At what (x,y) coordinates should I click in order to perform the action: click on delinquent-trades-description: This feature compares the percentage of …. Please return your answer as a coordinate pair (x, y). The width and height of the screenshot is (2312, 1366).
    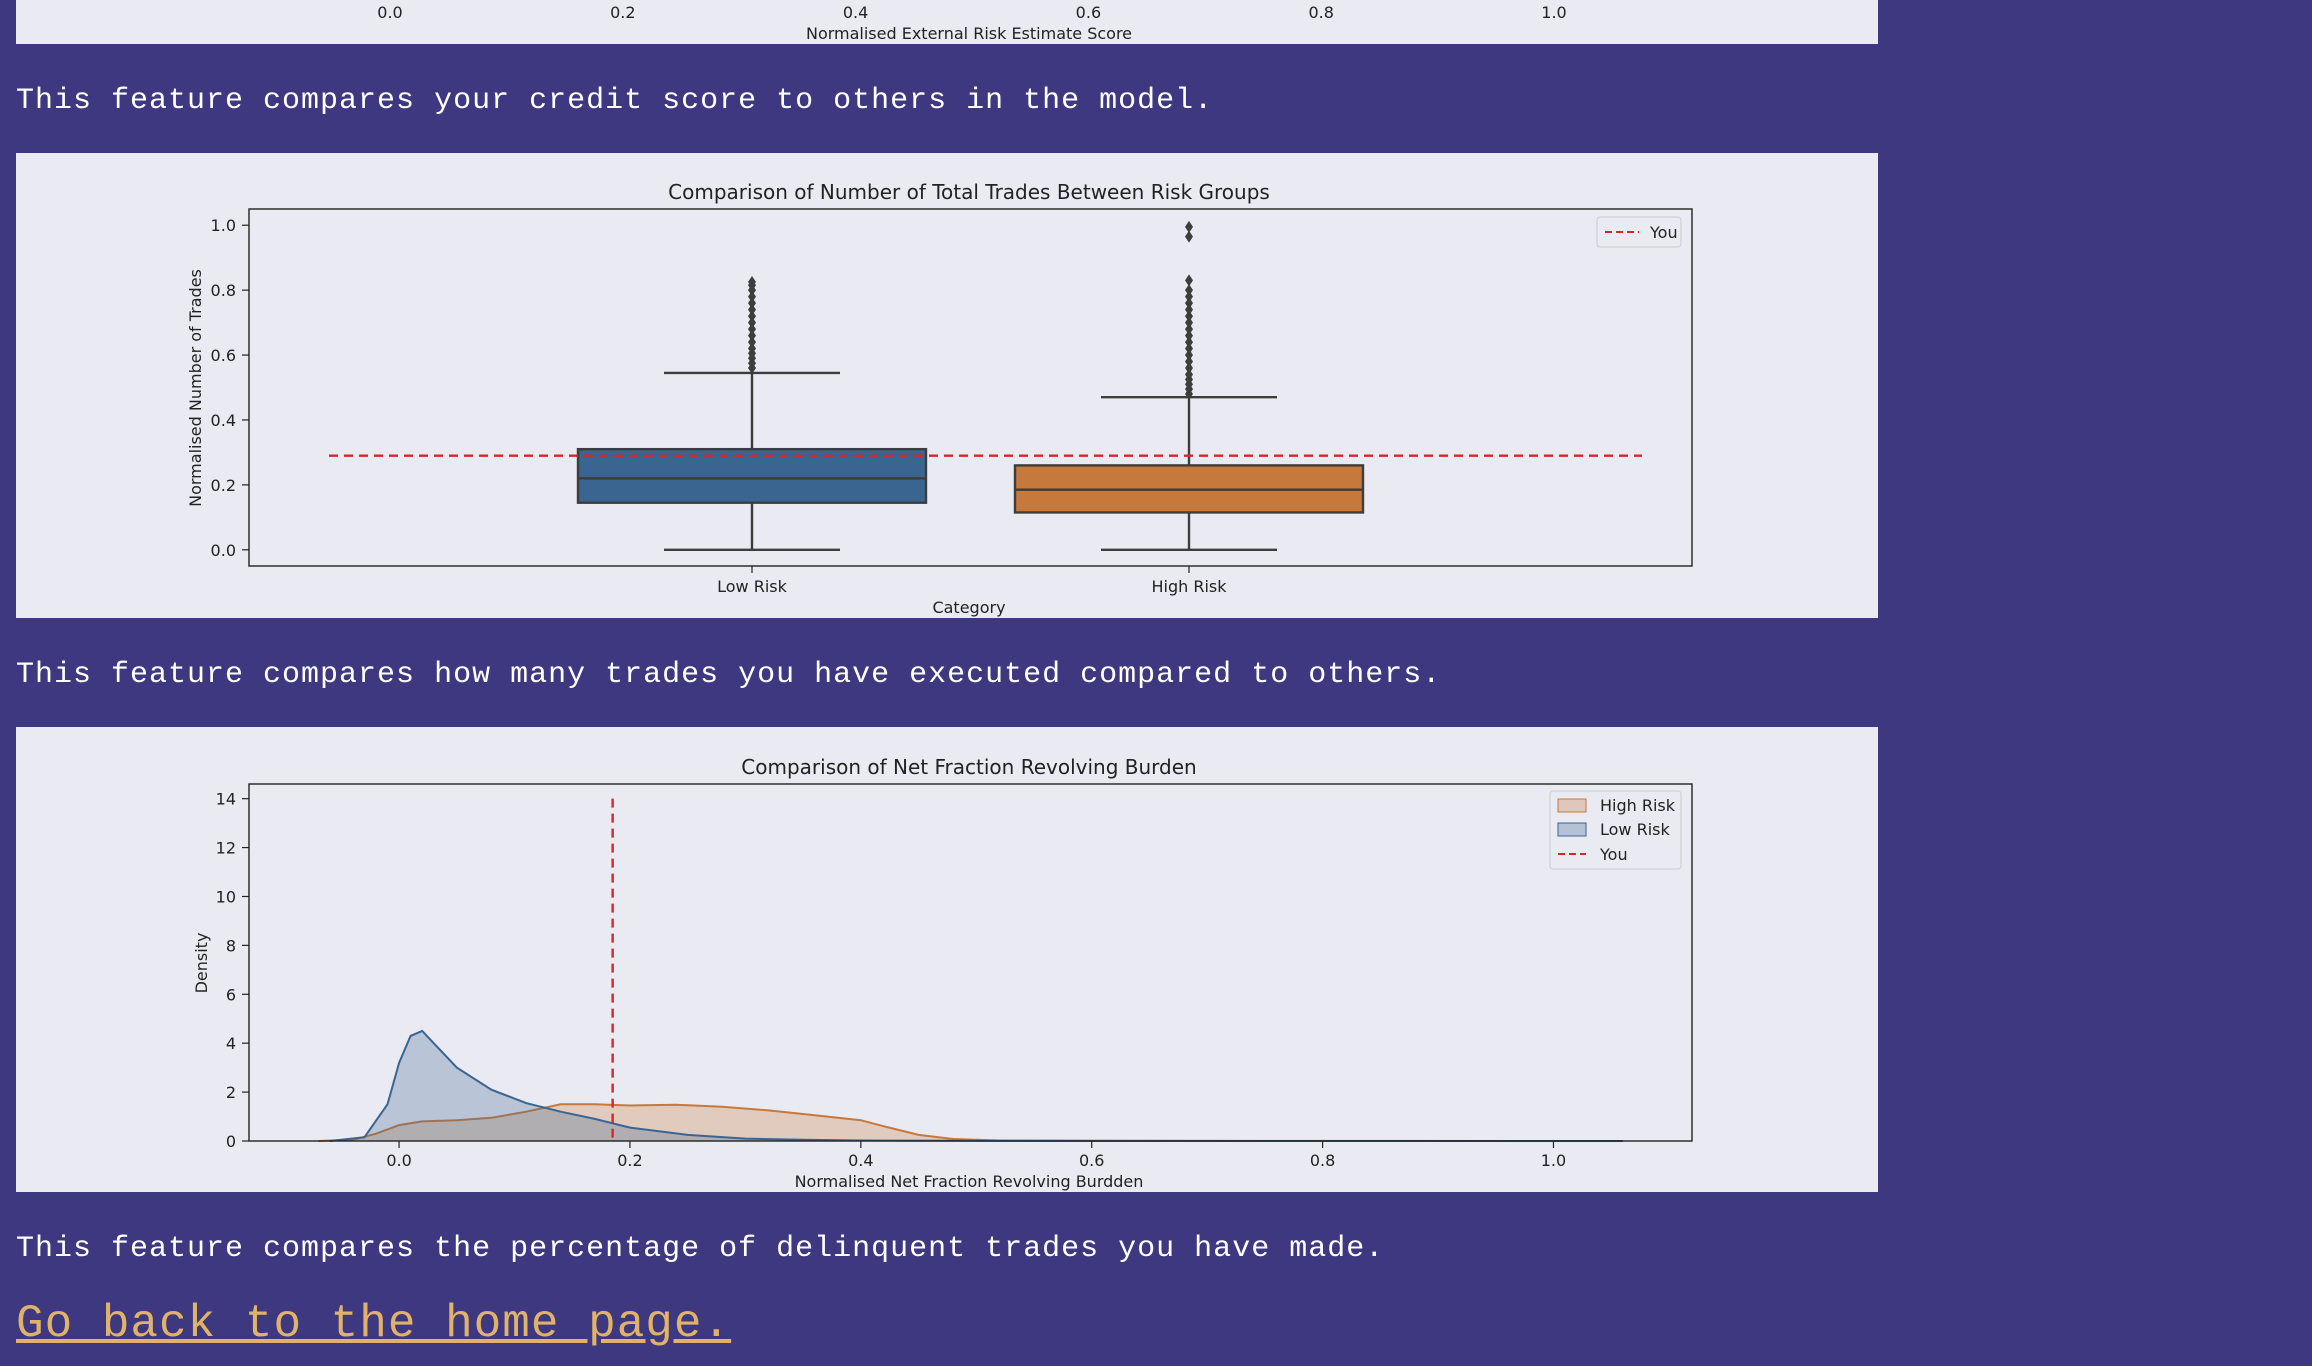
    Looking at the image, I should click on (700, 1249).